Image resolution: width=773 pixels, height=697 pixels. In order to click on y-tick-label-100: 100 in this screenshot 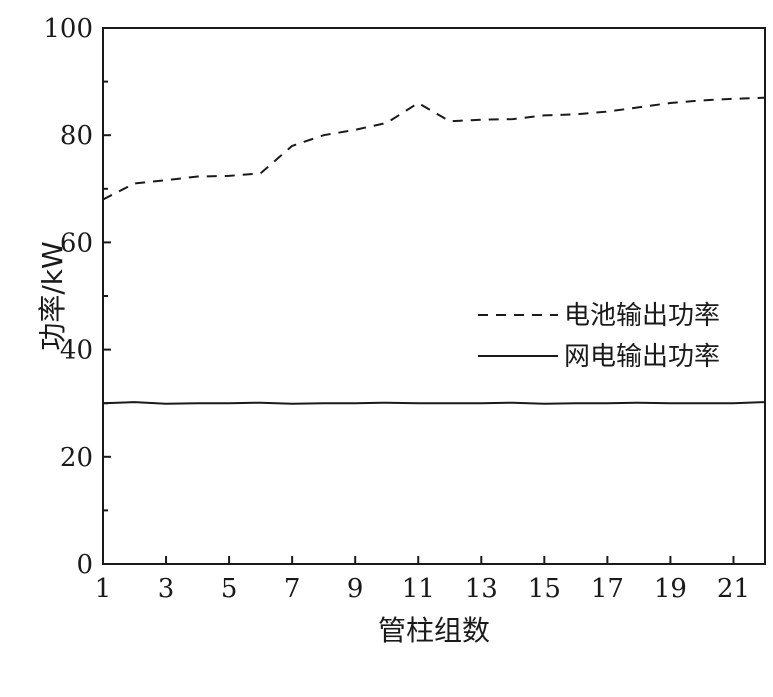, I will do `click(68, 29)`.